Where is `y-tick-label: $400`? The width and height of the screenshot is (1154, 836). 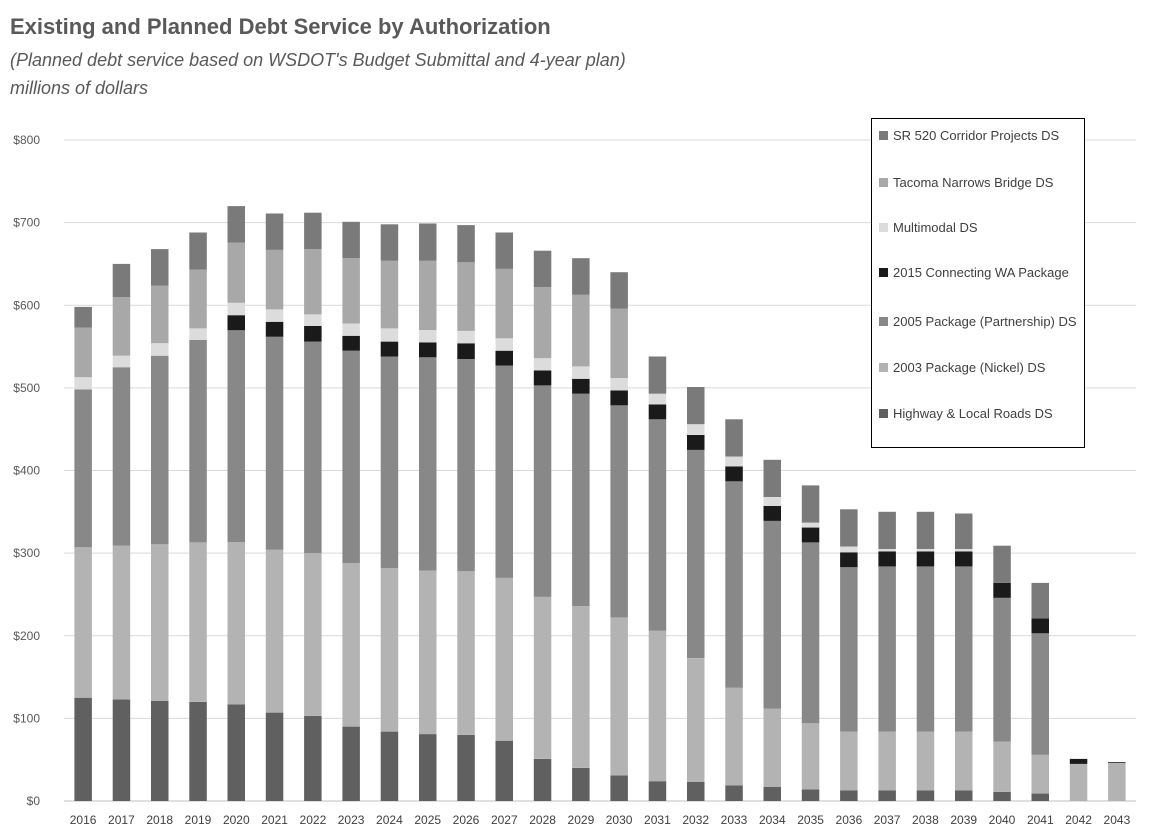 y-tick-label: $400 is located at coordinates (26, 471).